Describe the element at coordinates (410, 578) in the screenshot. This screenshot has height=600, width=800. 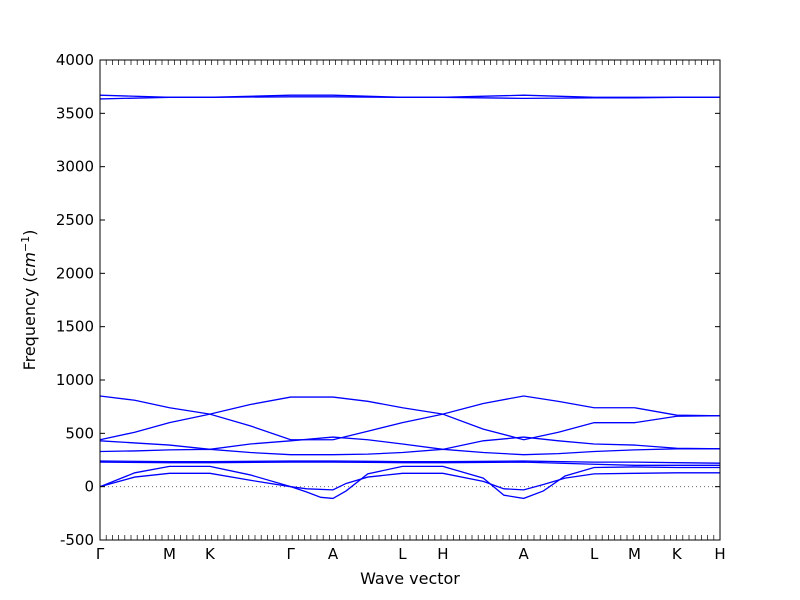
I see `x-axis-label: Wave vector` at that location.